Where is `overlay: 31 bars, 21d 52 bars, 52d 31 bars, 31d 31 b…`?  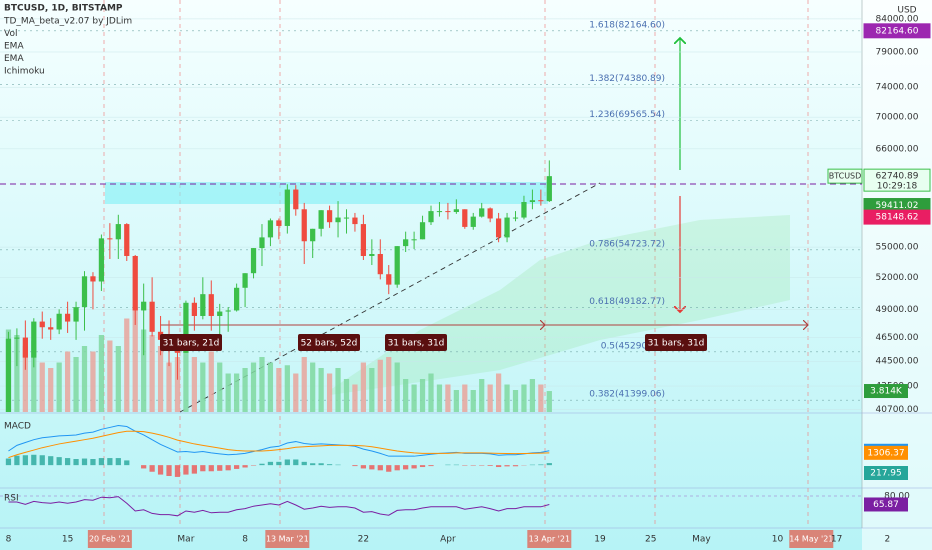
overlay: 31 bars, 21d 52 bars, 52d 31 bars, 31d 31 b… is located at coordinates (433, 342).